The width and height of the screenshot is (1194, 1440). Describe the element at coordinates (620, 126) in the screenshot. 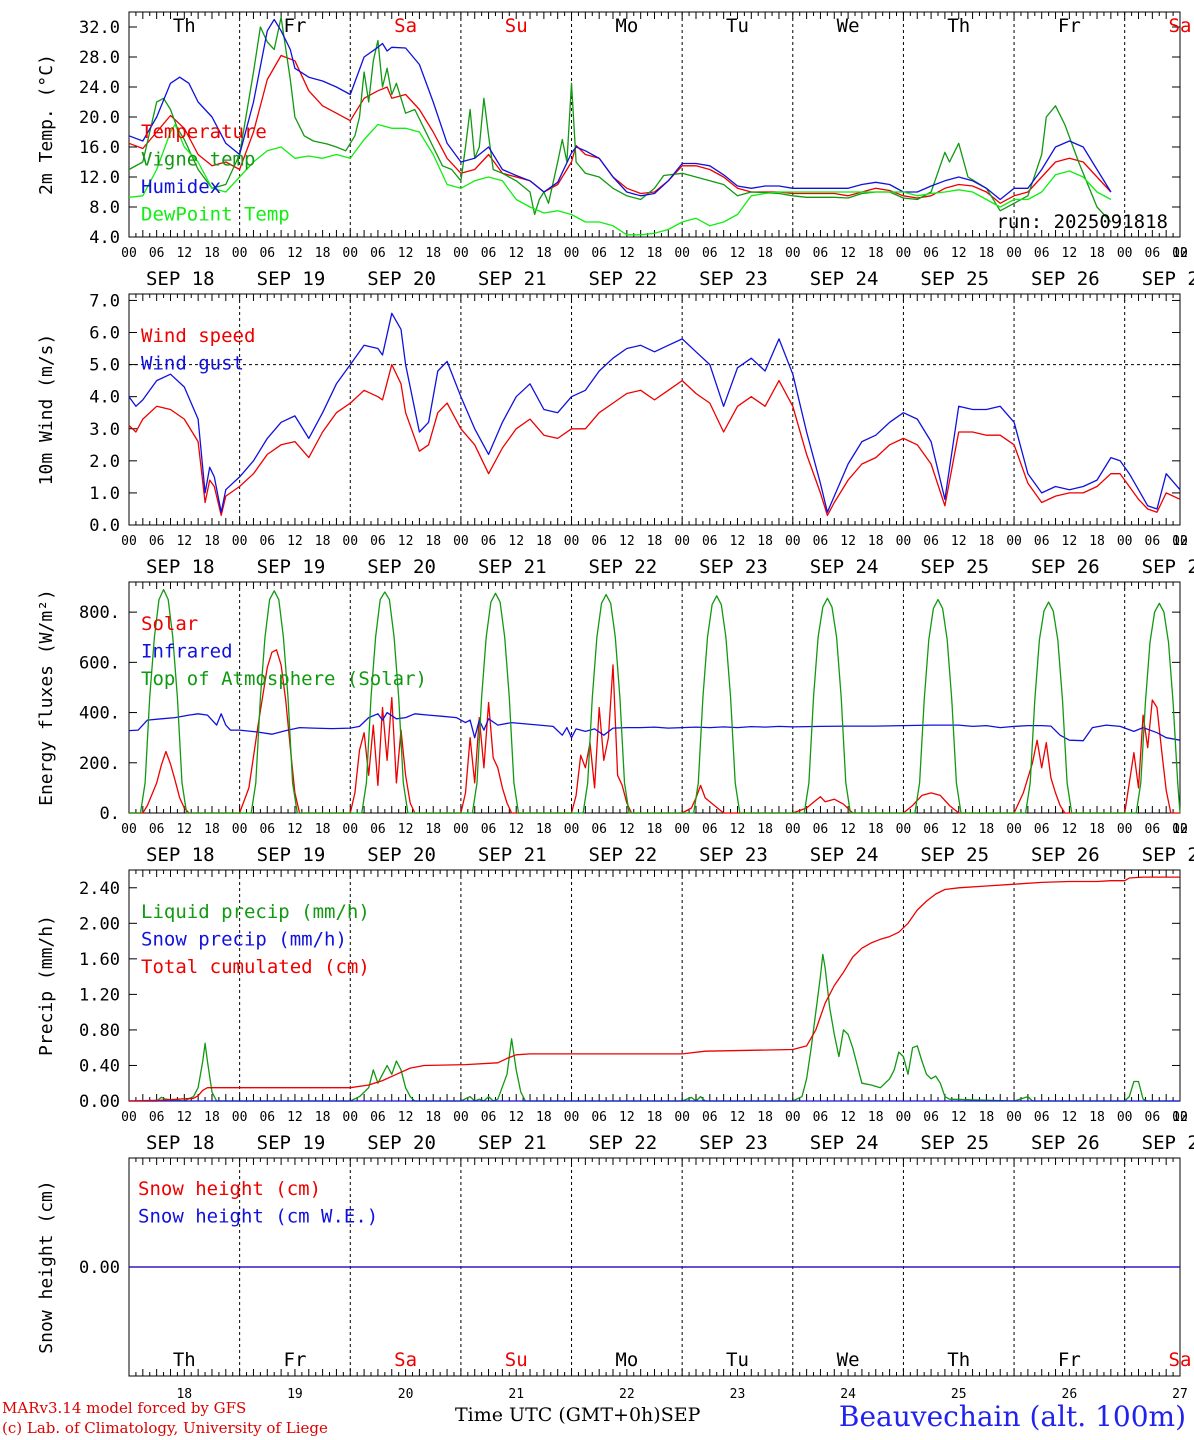

I see `series-group` at that location.